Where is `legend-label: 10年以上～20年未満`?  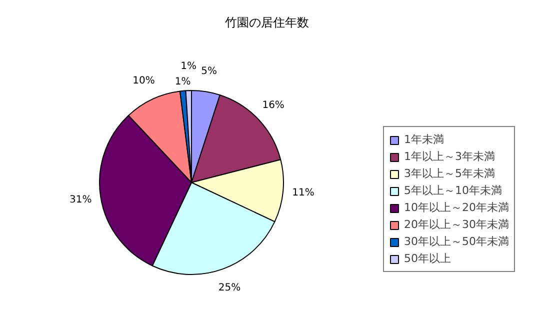 legend-label: 10年以上～20年未満 is located at coordinates (456, 207).